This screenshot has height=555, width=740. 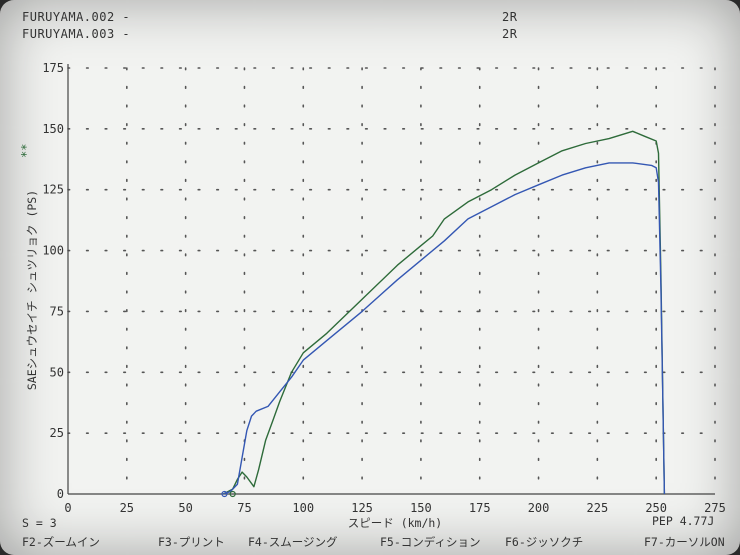 What do you see at coordinates (26, 151) in the screenshot?
I see `side-marker: **` at bounding box center [26, 151].